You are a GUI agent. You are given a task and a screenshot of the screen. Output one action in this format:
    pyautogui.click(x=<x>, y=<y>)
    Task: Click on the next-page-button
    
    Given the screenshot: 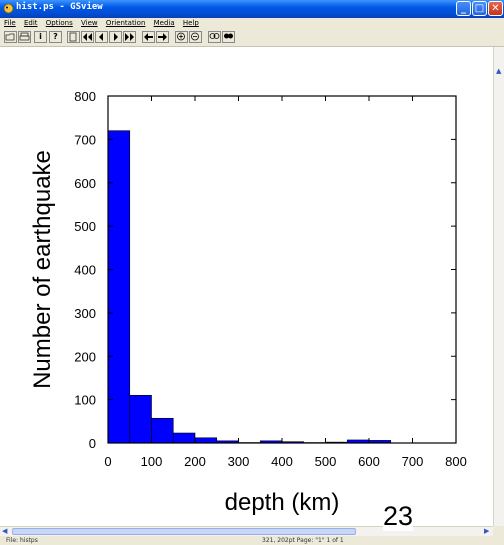 What is the action you would take?
    pyautogui.click(x=115, y=37)
    